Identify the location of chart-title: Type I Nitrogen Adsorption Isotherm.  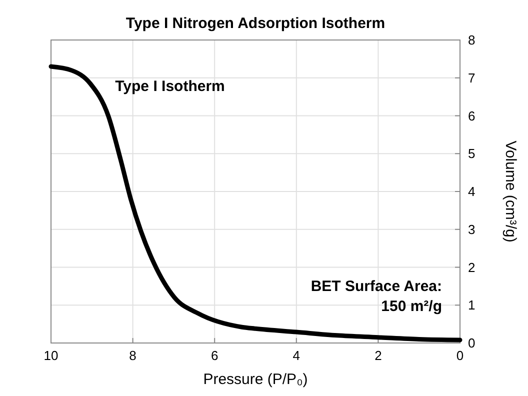
(256, 23).